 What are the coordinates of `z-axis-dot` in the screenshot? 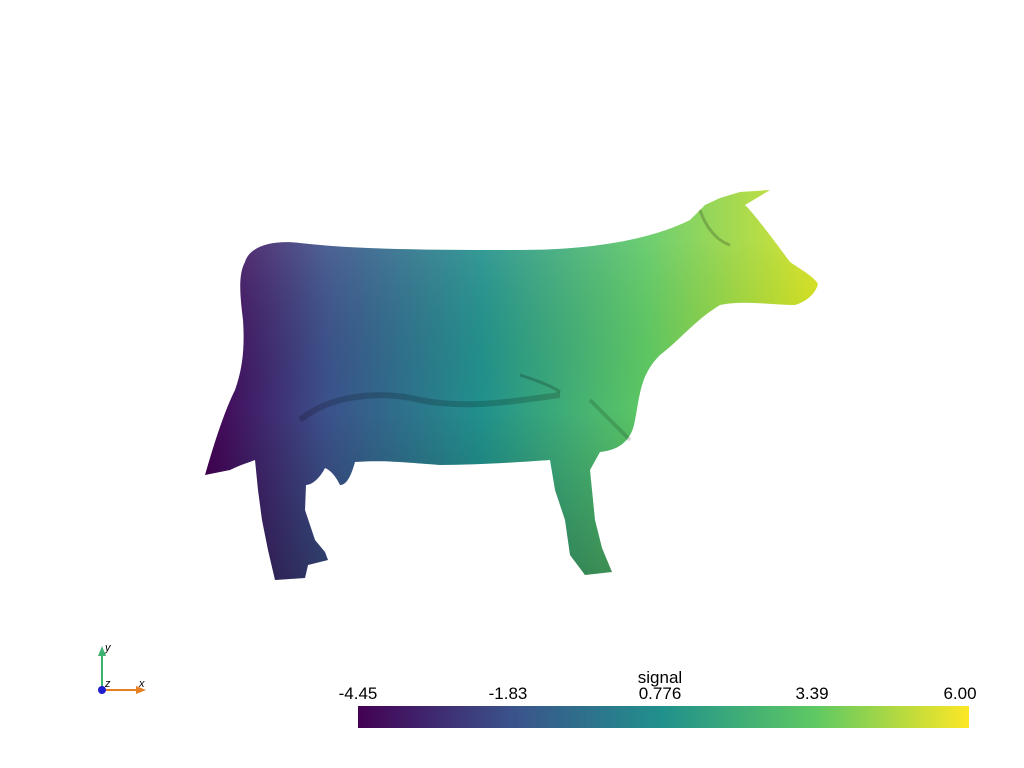 It's located at (102, 690).